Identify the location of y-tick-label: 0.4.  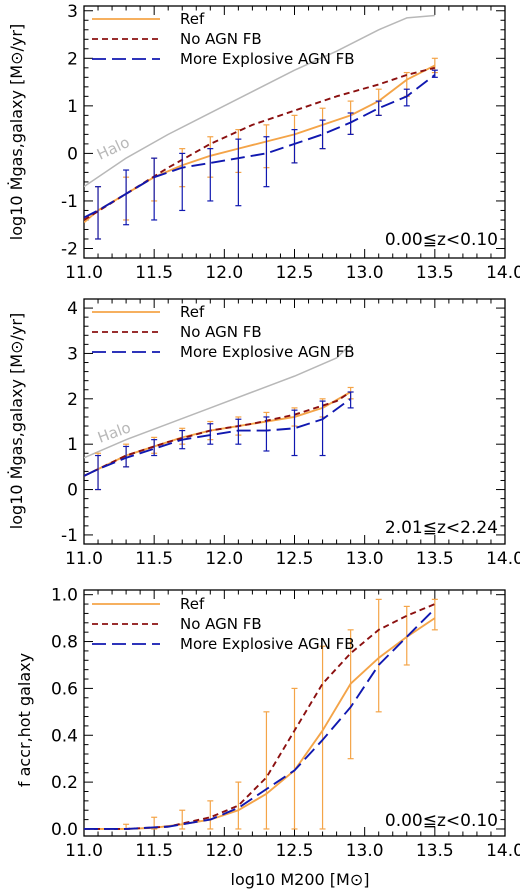
(64, 736).